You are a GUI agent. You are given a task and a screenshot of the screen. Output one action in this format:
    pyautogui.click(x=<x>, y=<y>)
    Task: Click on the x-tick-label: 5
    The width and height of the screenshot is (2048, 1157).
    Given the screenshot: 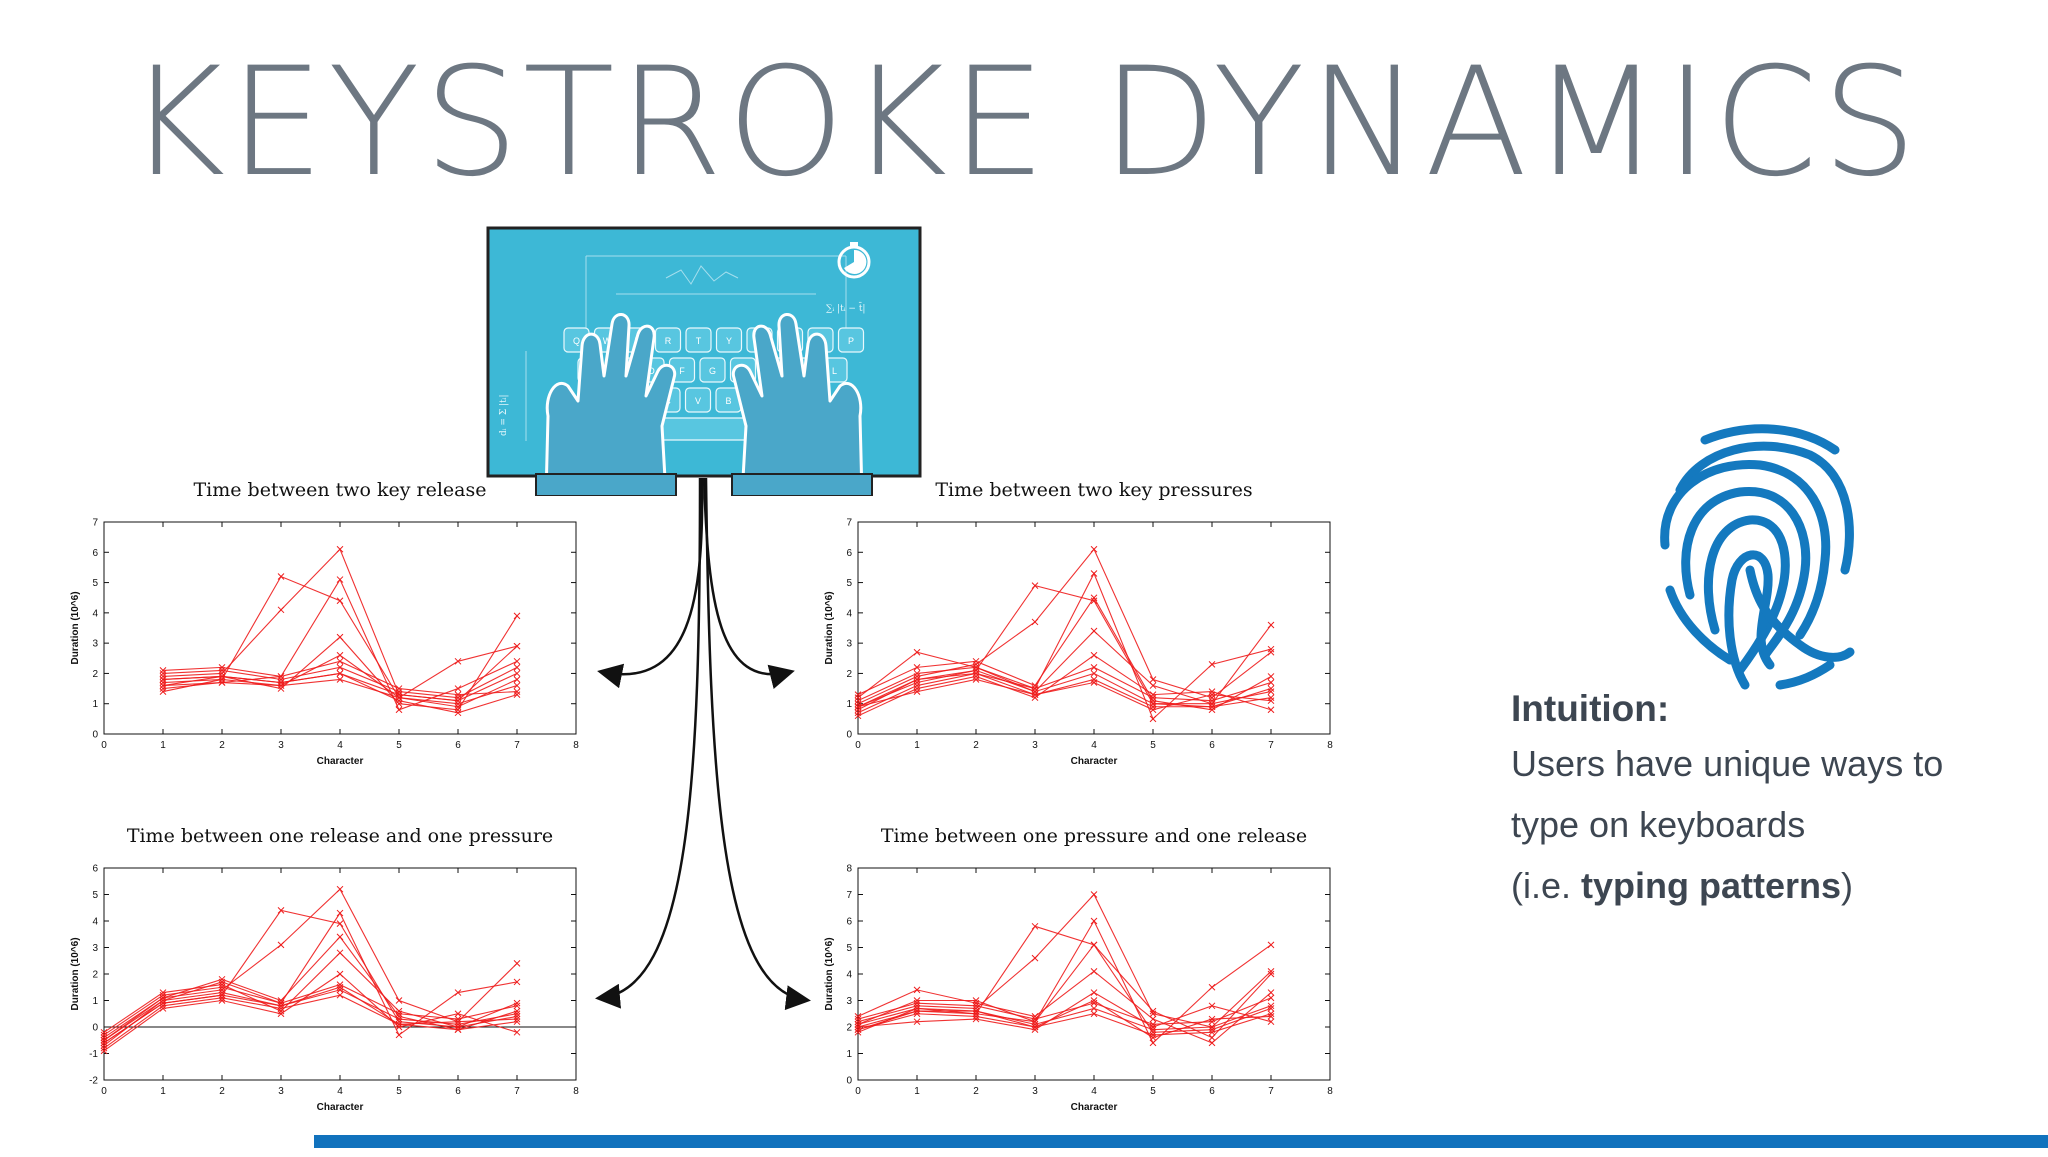 What is the action you would take?
    pyautogui.click(x=399, y=745)
    